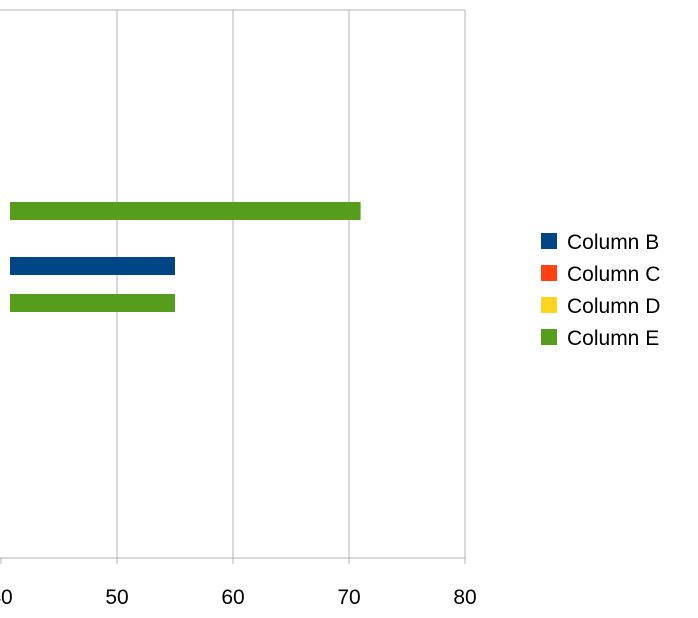 The height and width of the screenshot is (618, 698). Describe the element at coordinates (116, 597) in the screenshot. I see `x-tick-label-50: 50` at that location.